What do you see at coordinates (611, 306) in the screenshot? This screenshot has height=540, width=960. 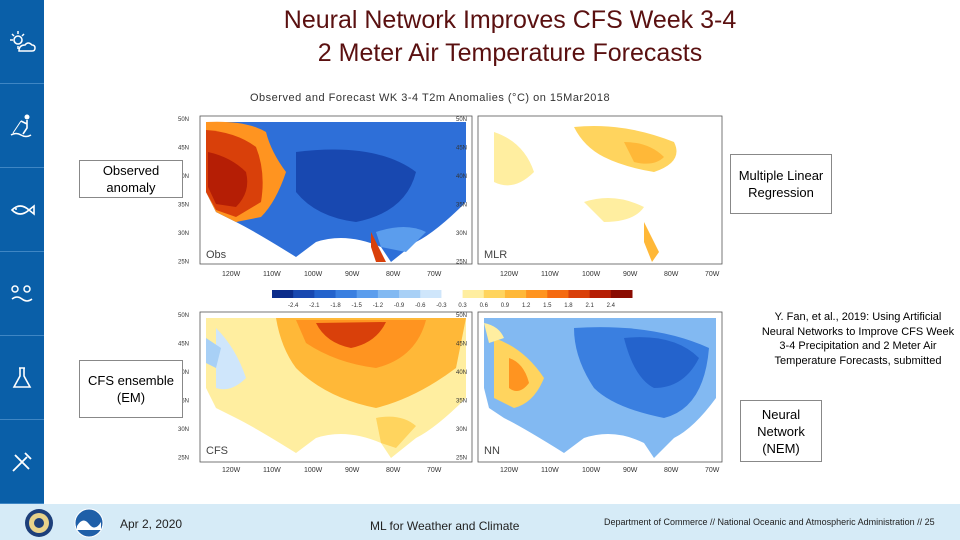 I see `colorbar-tick-label: 2.4` at bounding box center [611, 306].